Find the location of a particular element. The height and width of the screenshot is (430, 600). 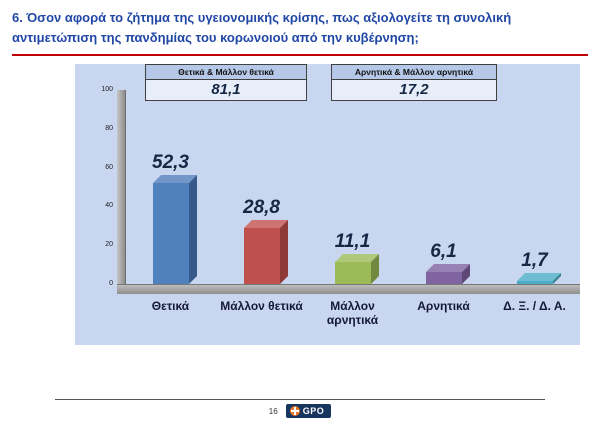

summary-box-positive: Θετικά & Μάλλον θετικά 81,1 is located at coordinates (226, 82).